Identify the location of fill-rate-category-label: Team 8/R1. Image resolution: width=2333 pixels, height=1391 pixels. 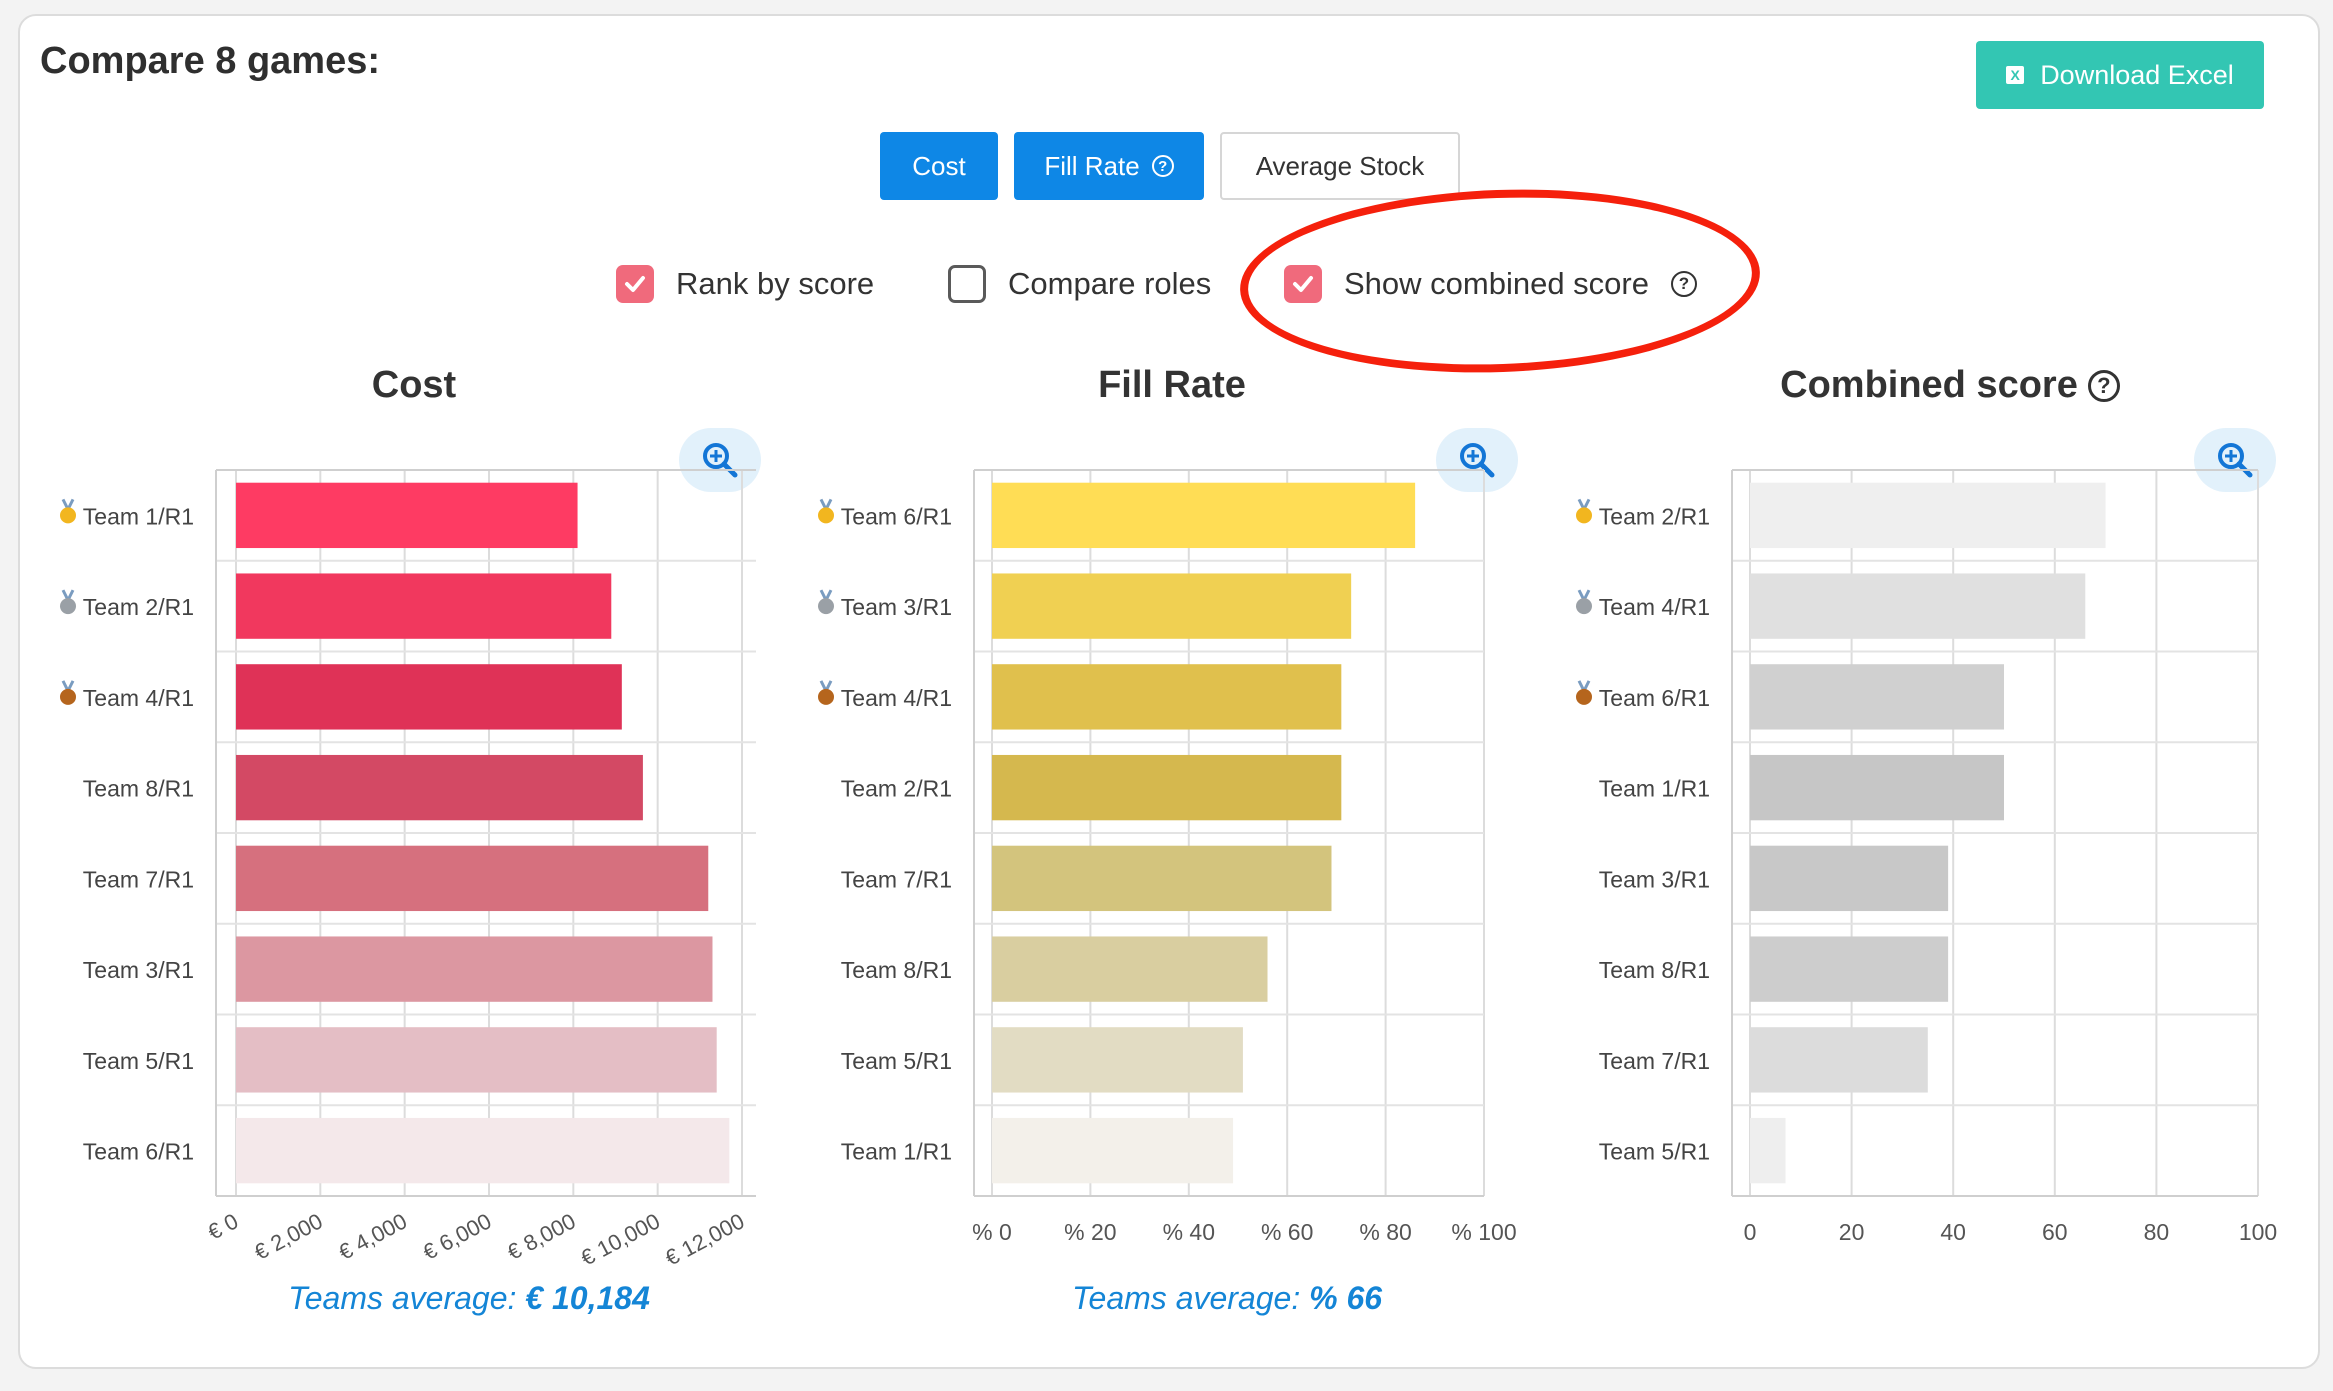
(896, 970).